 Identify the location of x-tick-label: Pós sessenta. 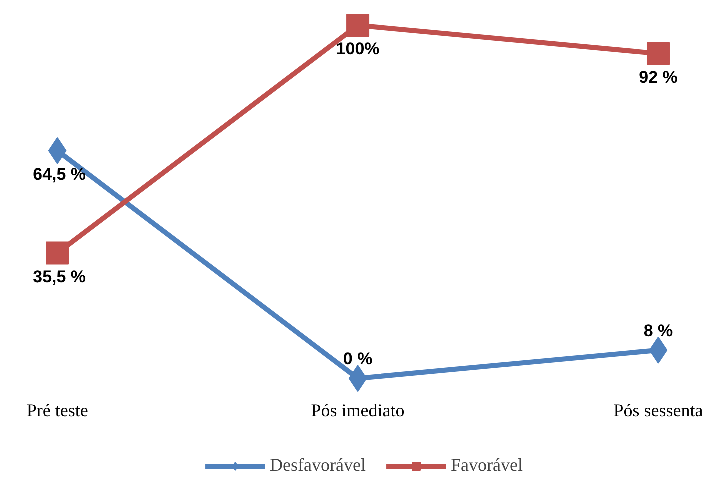
(659, 410).